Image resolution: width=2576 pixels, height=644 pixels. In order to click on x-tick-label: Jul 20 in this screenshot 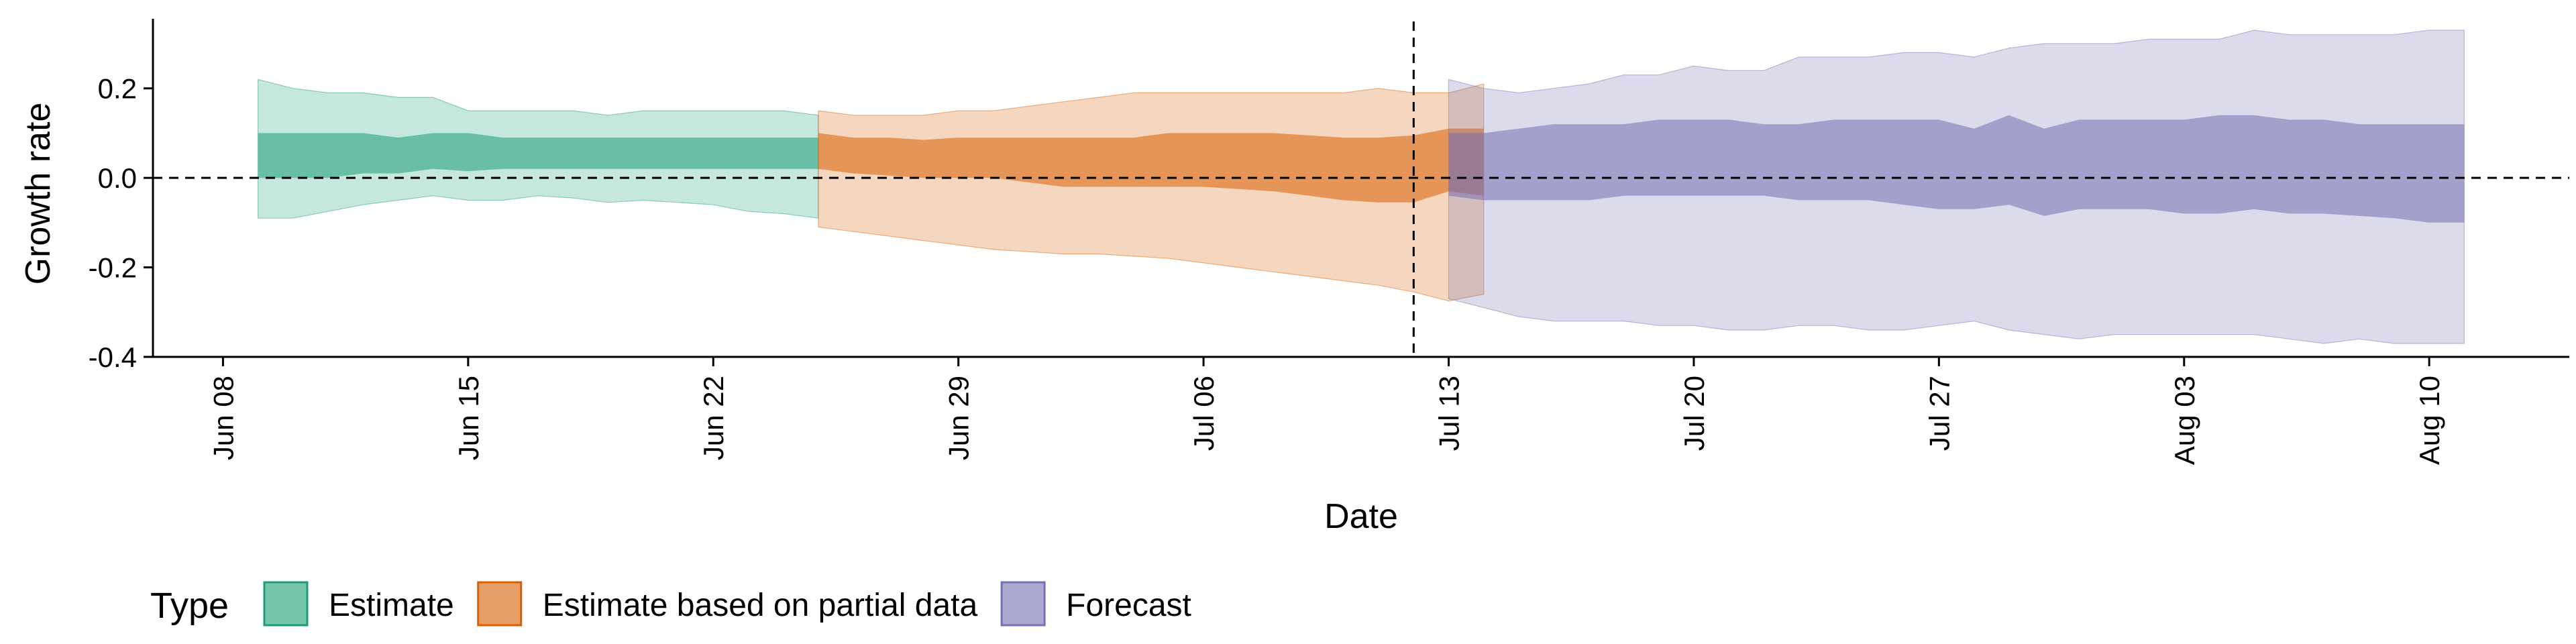, I will do `click(1694, 413)`.